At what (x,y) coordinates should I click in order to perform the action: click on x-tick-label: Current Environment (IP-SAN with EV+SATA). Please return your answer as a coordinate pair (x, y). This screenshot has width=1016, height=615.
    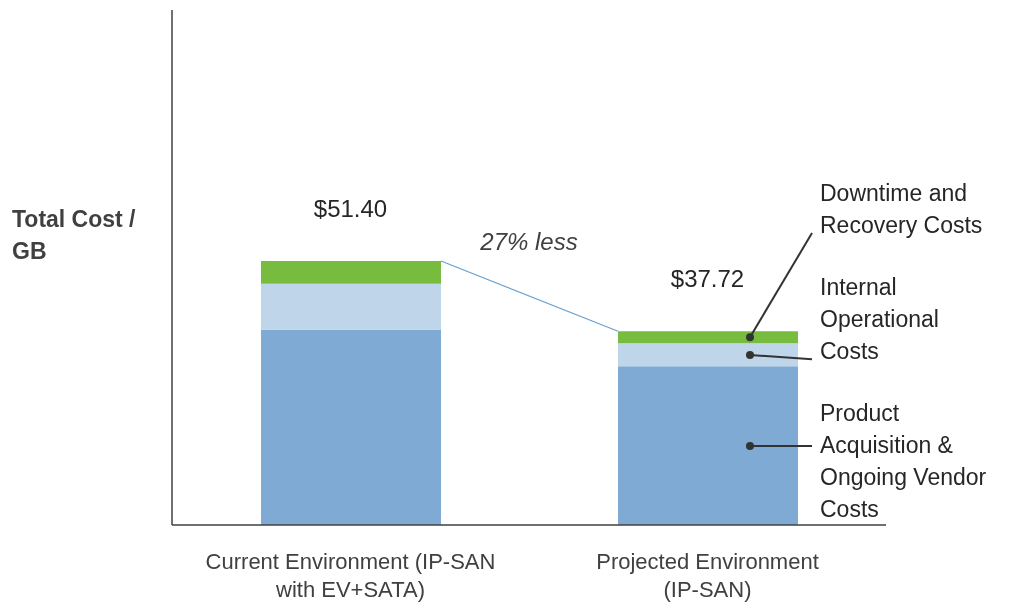
    Looking at the image, I should click on (350, 575).